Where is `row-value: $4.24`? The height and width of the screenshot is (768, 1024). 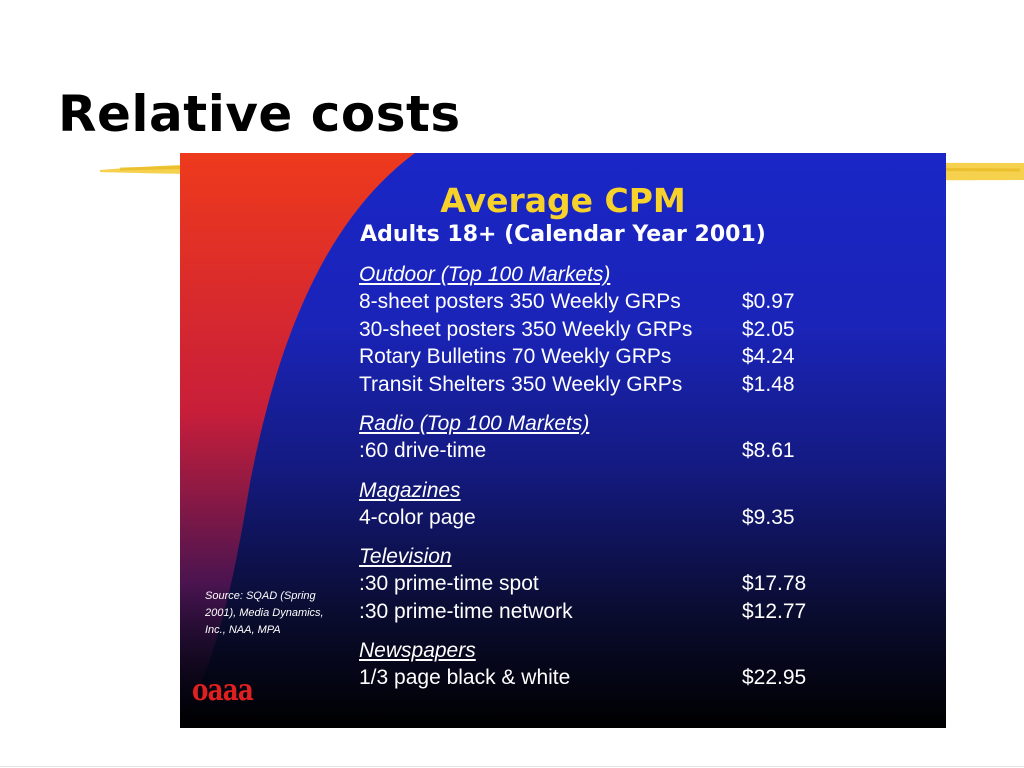
row-value: $4.24 is located at coordinates (768, 356).